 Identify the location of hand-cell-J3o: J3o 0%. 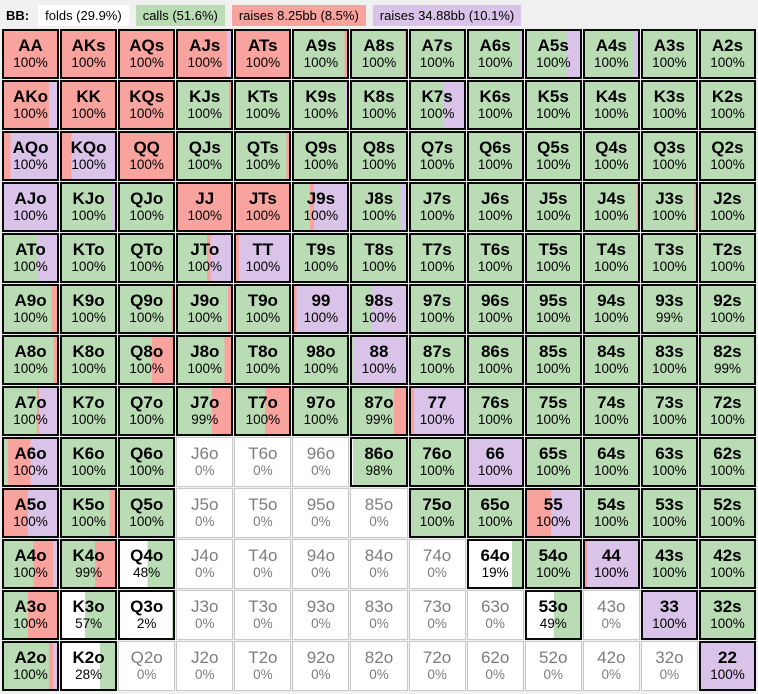
(205, 615).